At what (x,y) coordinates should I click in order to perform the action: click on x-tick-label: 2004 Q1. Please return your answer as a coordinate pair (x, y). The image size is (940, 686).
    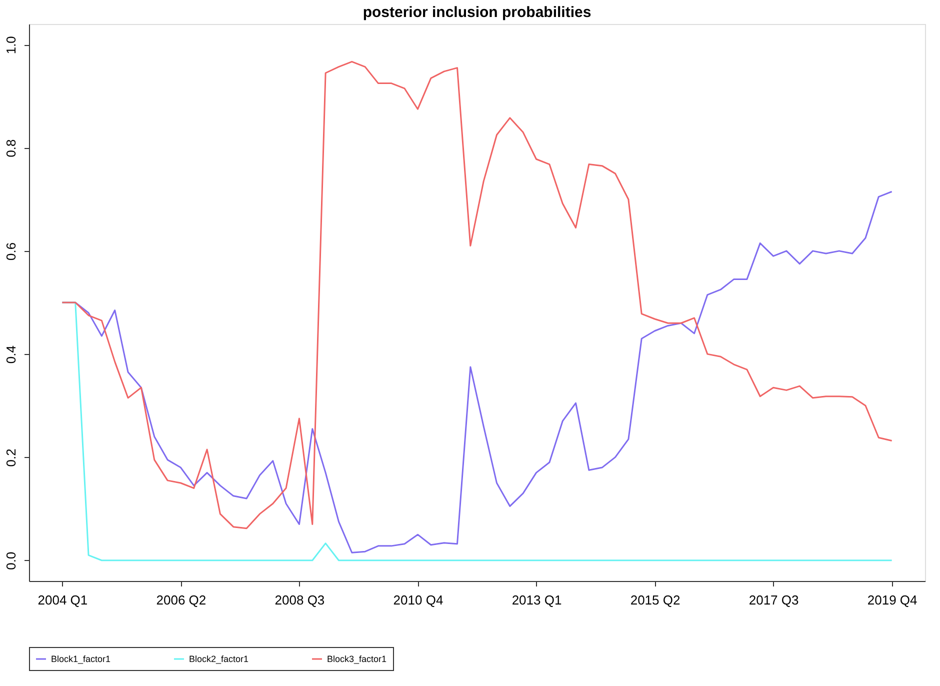
    Looking at the image, I should click on (63, 600).